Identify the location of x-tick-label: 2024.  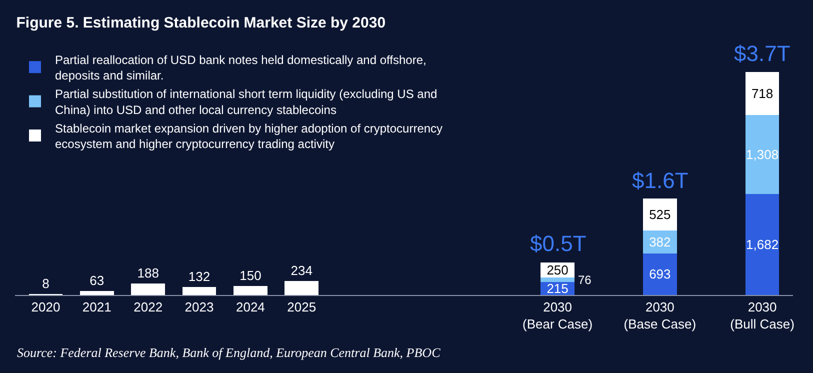
(250, 307).